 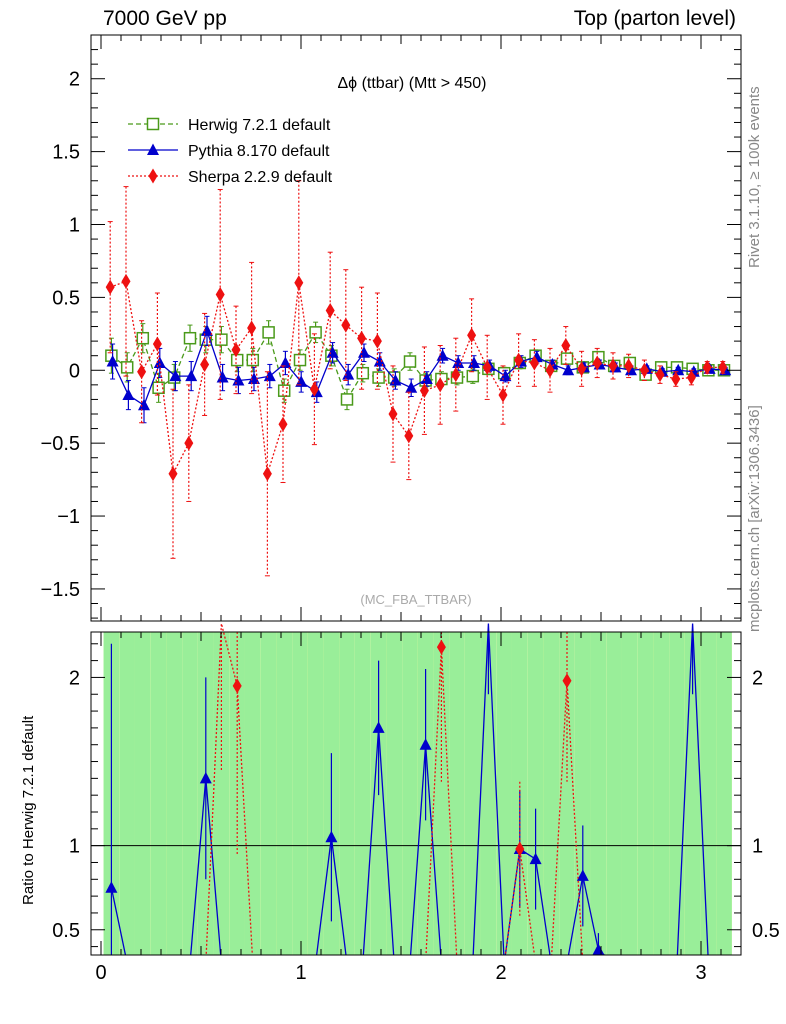 I want to click on x-tick-label: 2, so click(x=500, y=973).